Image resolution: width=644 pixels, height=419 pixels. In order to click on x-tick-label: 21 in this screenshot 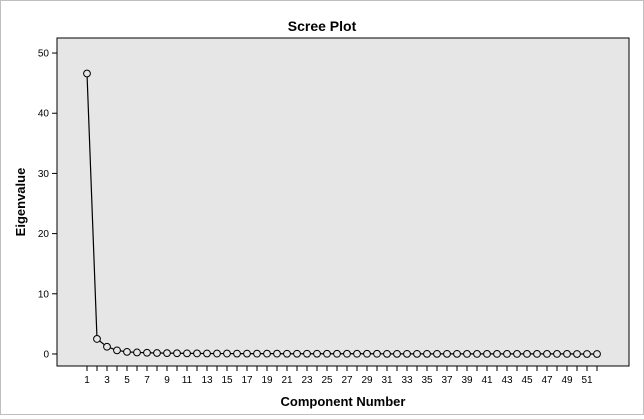, I will do `click(287, 380)`.